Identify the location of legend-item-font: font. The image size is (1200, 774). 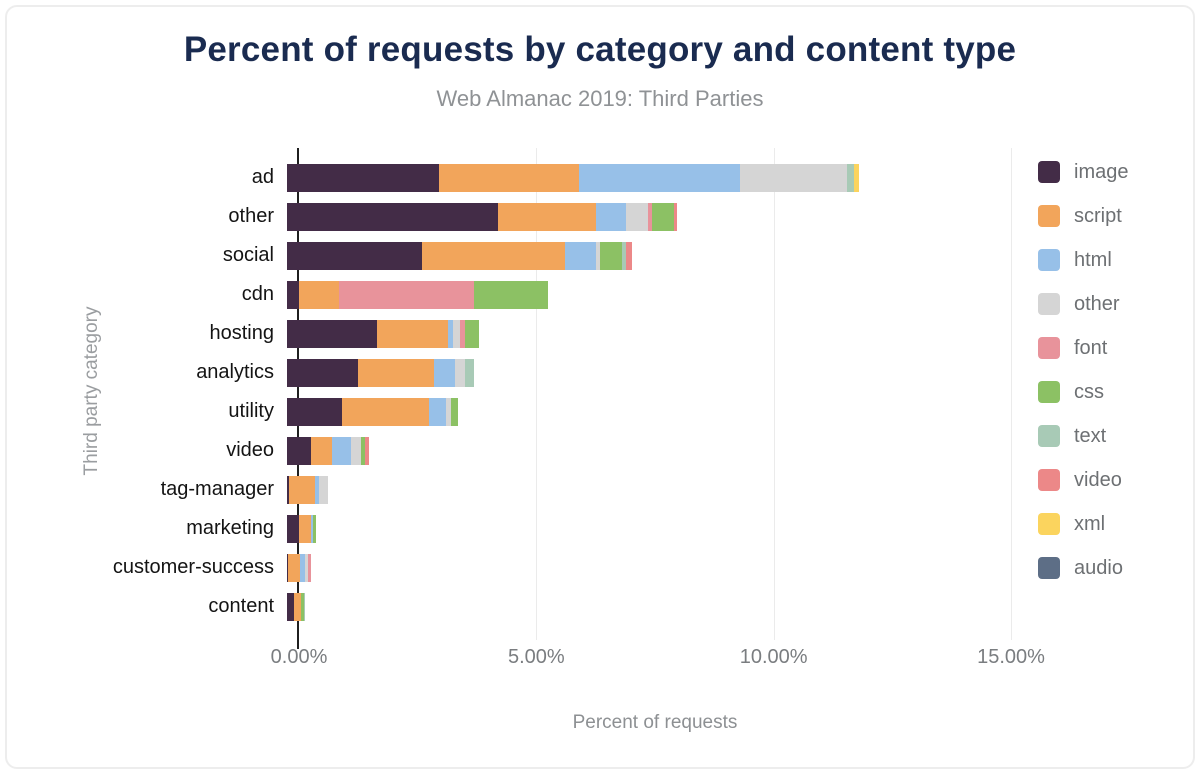
(1083, 348).